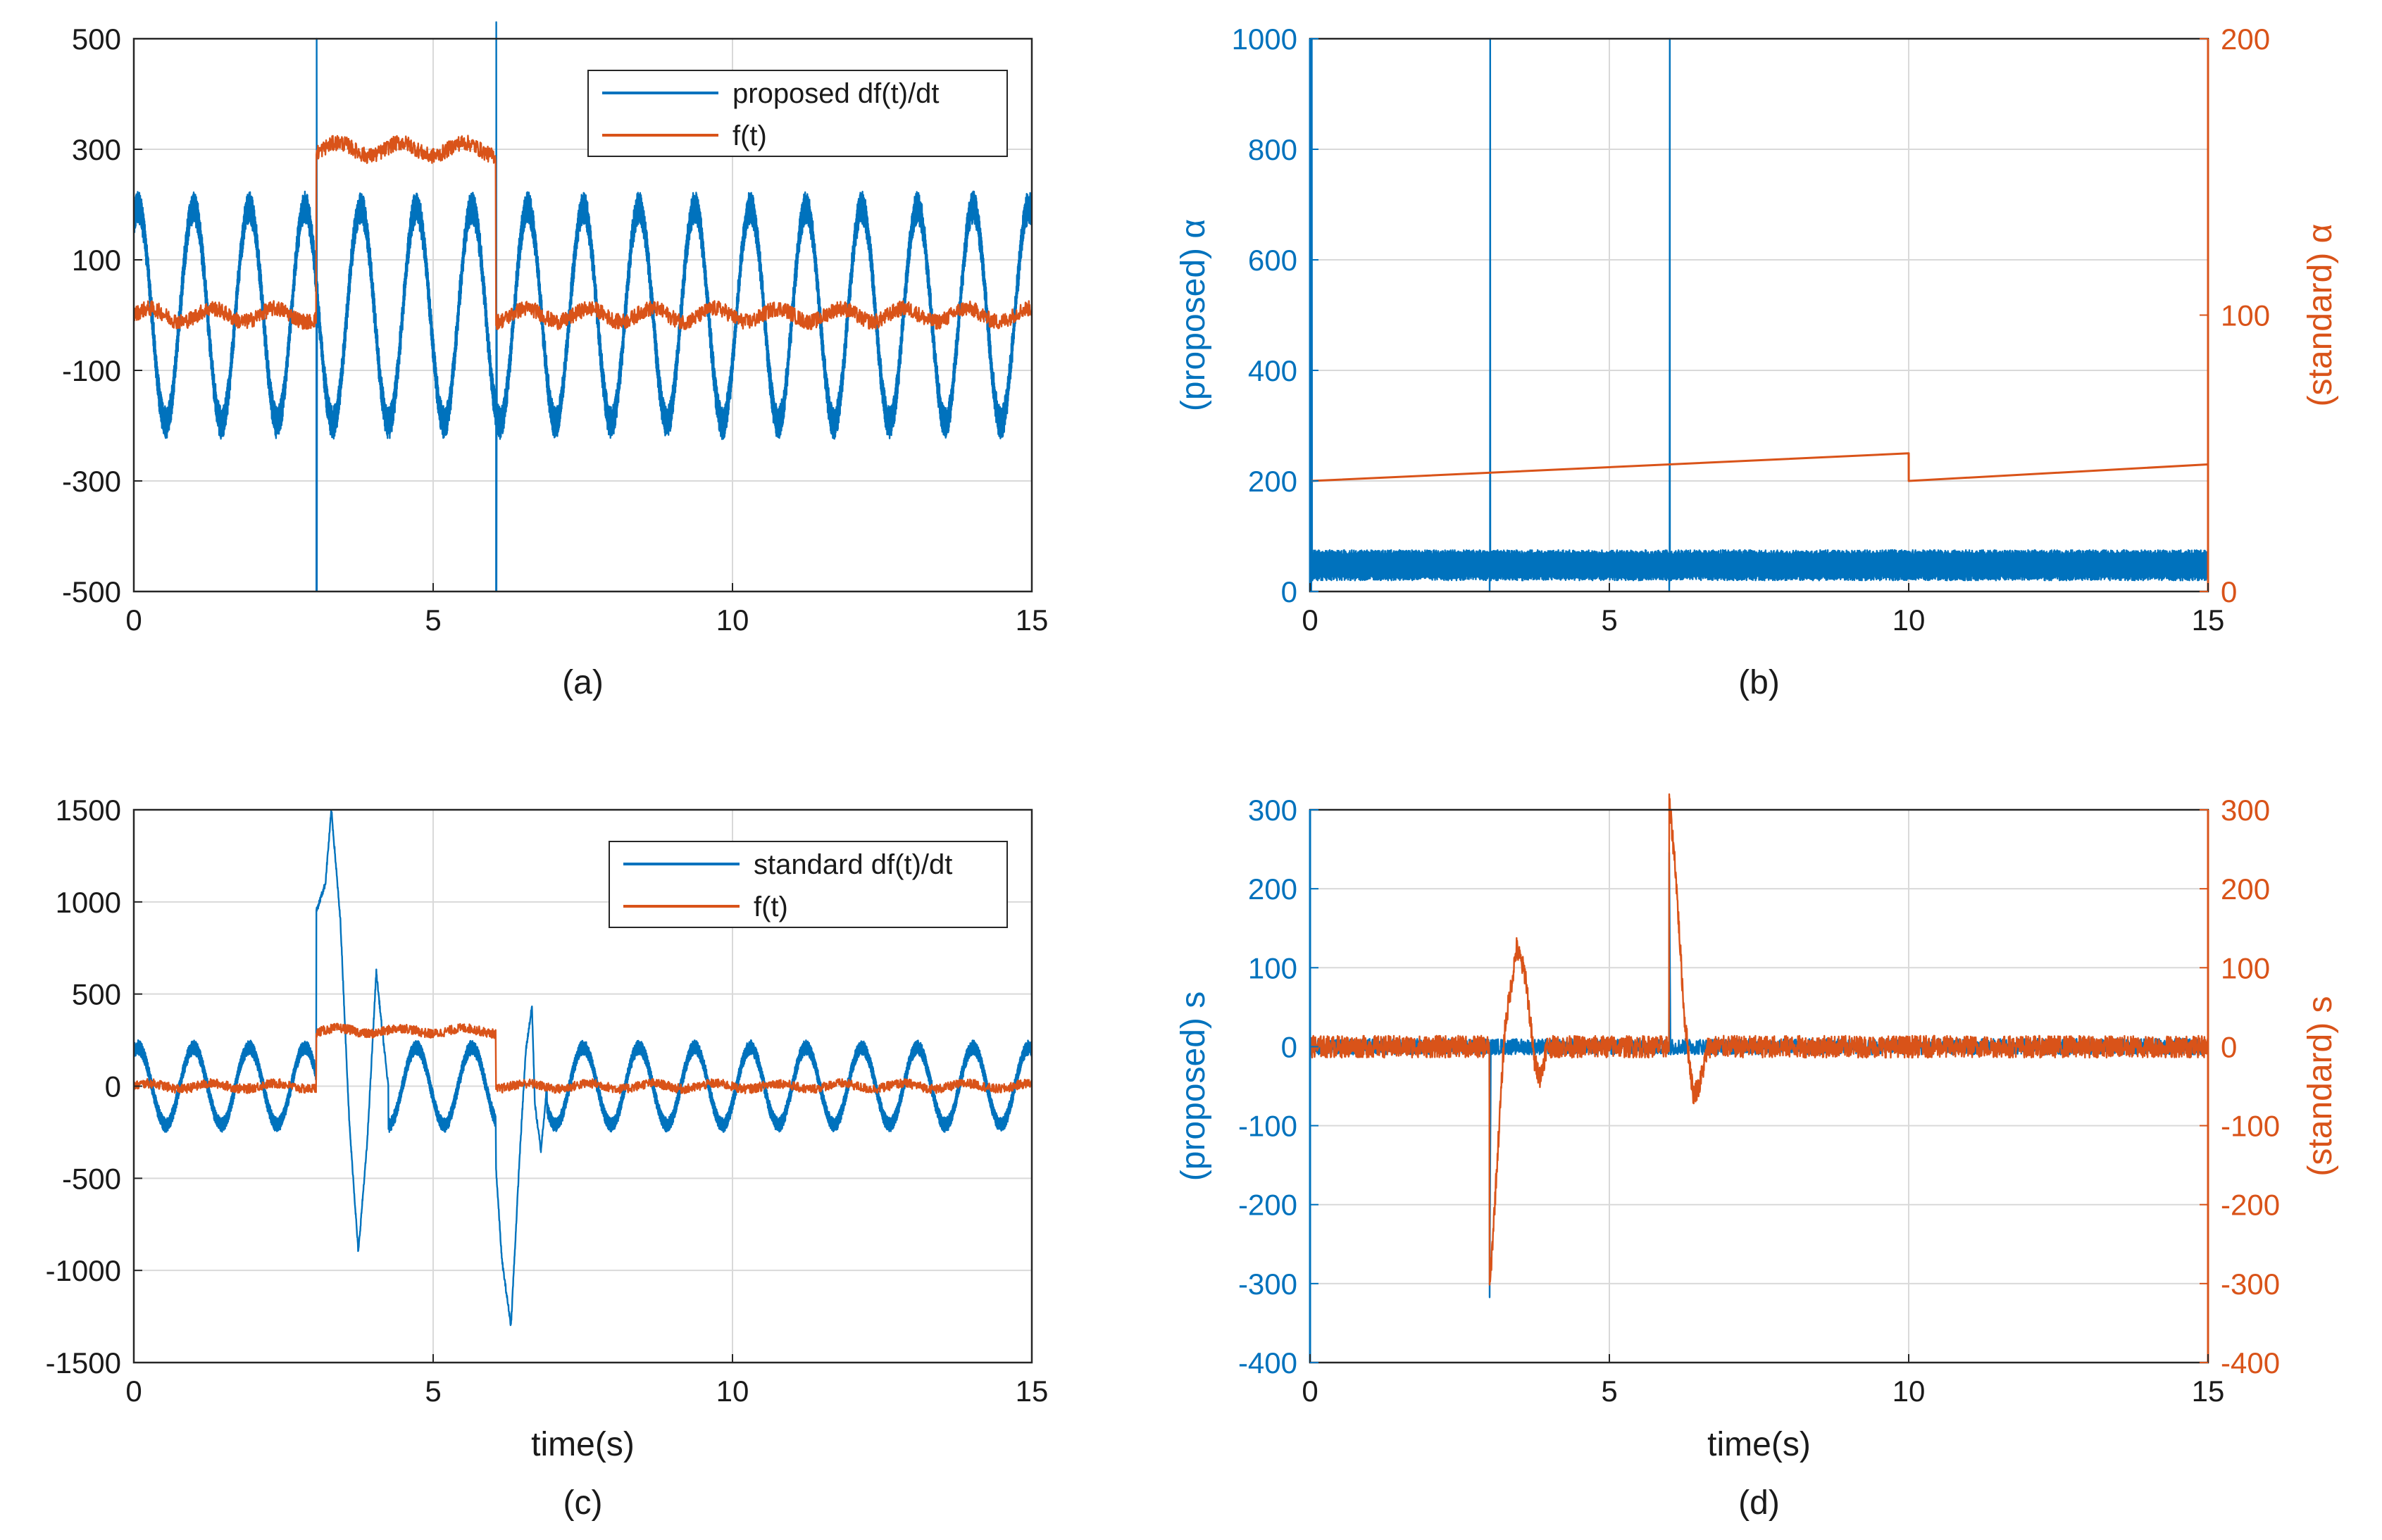  I want to click on y-tick-label: 800, so click(1272, 149).